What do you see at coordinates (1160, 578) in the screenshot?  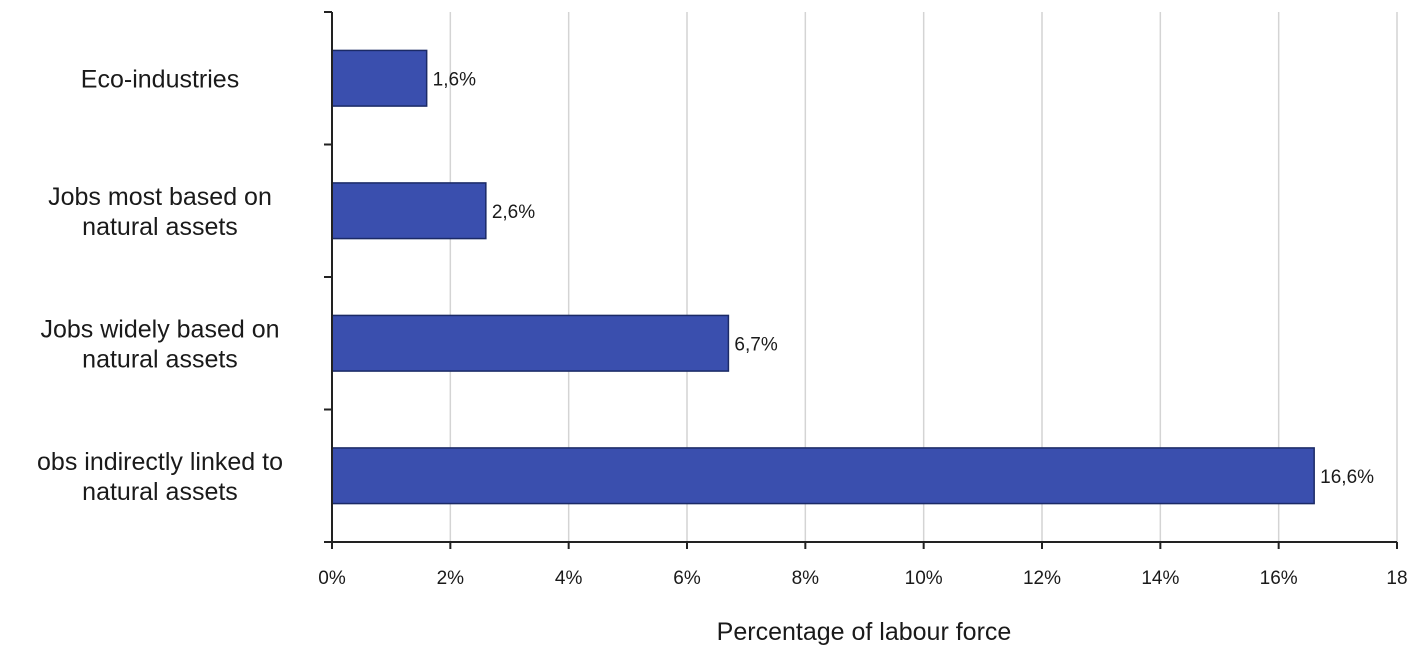 I see `x-tick-label-14: 14%` at bounding box center [1160, 578].